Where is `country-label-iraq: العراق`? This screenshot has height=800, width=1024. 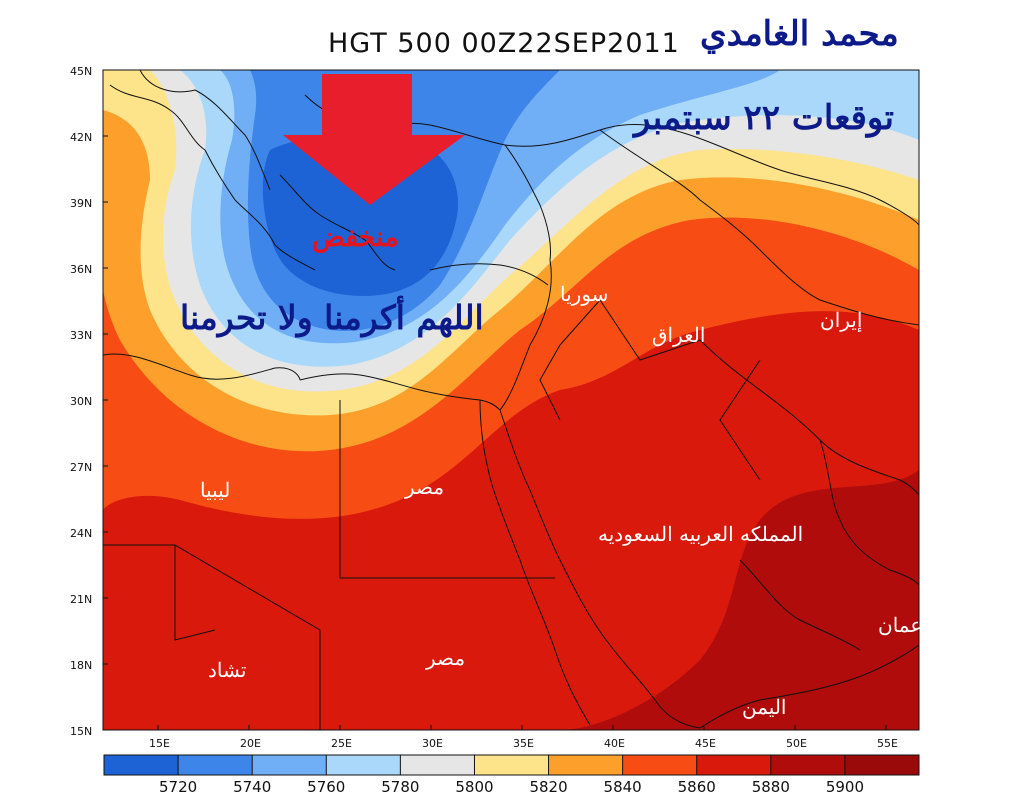 country-label-iraq: العراق is located at coordinates (679, 335).